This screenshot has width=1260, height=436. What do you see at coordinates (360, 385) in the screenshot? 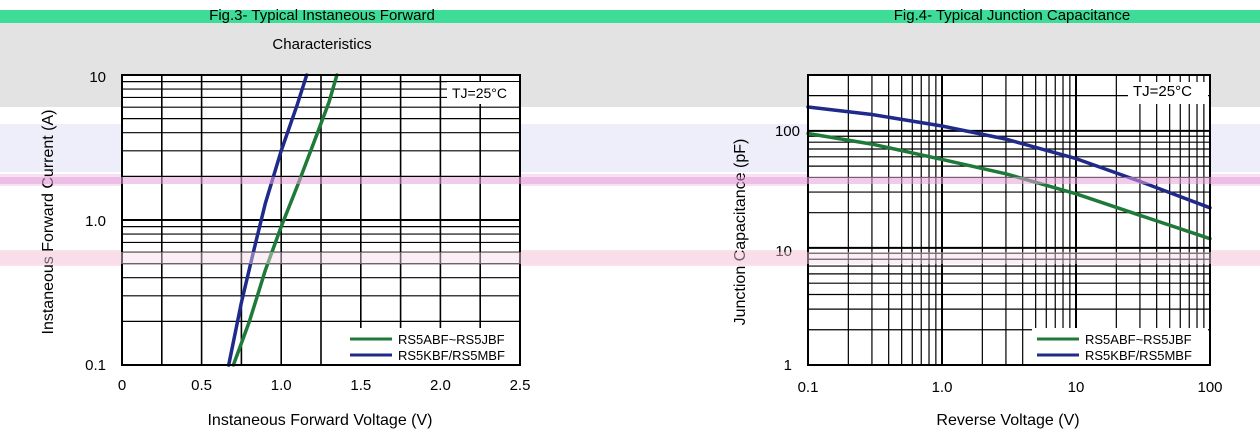
I see `xtick-label-1.5-fig3: 1.5` at bounding box center [360, 385].